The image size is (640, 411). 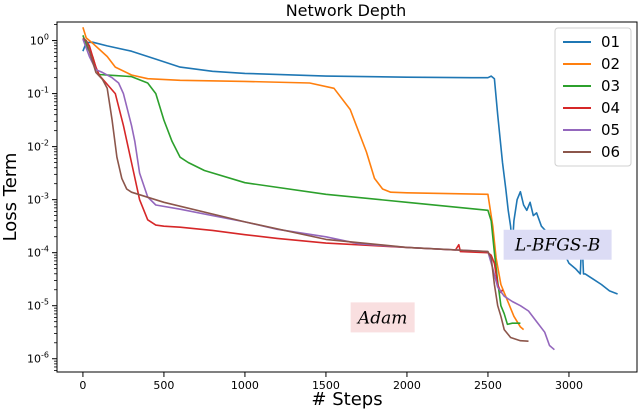 I want to click on x-tick-label: 2500, so click(x=488, y=385).